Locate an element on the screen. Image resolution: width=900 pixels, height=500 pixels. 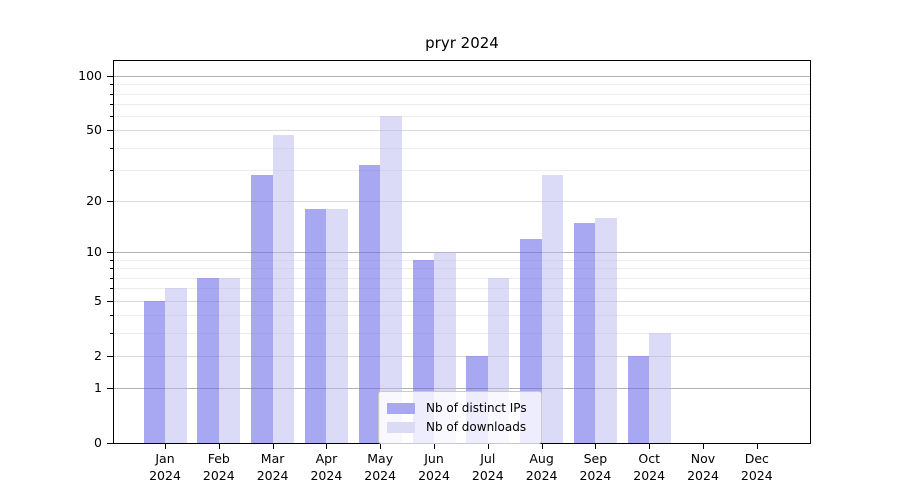
legend: Nb of distinct IPs Nb of downloads is located at coordinates (460, 417).